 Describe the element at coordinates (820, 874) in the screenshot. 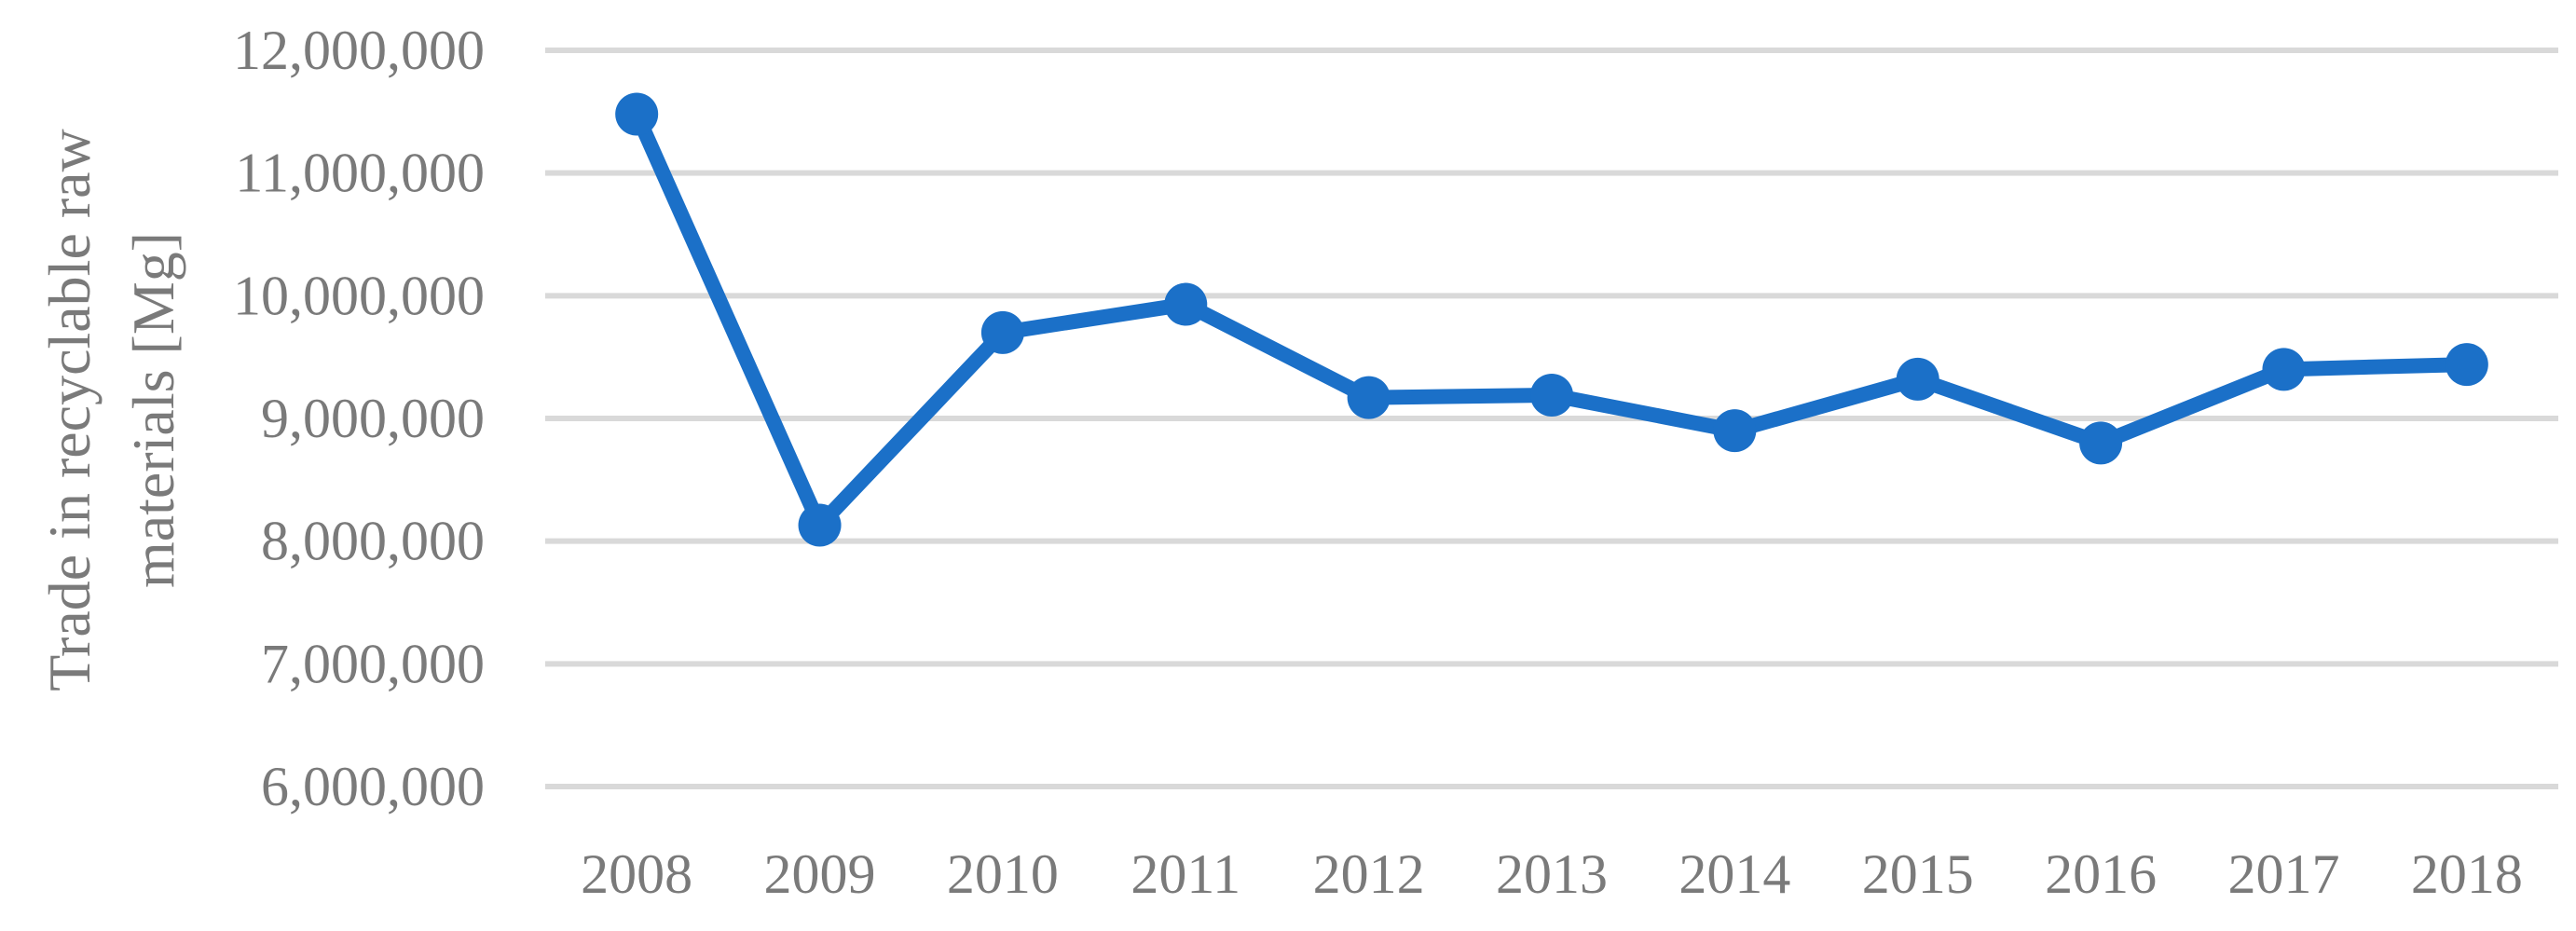

I see `x-tick-label: 2009` at that location.